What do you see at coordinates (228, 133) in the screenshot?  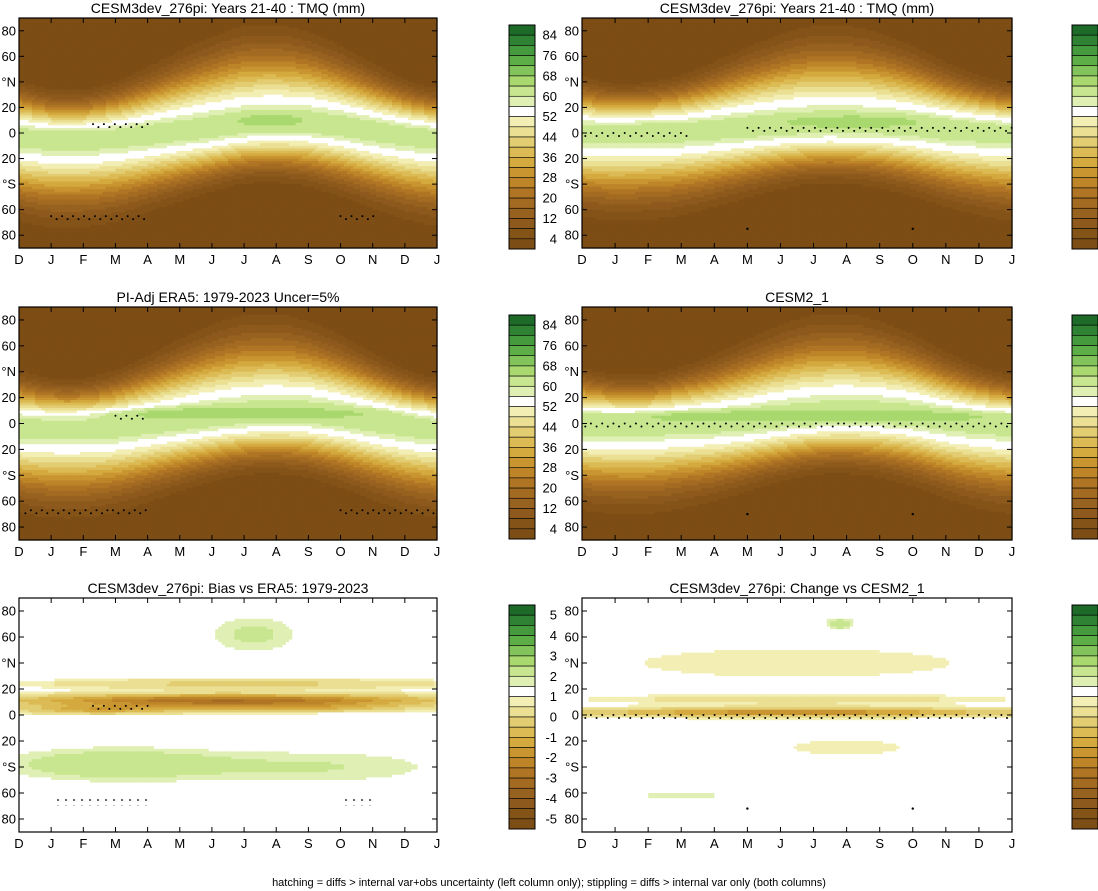 I see `panel-1-field` at bounding box center [228, 133].